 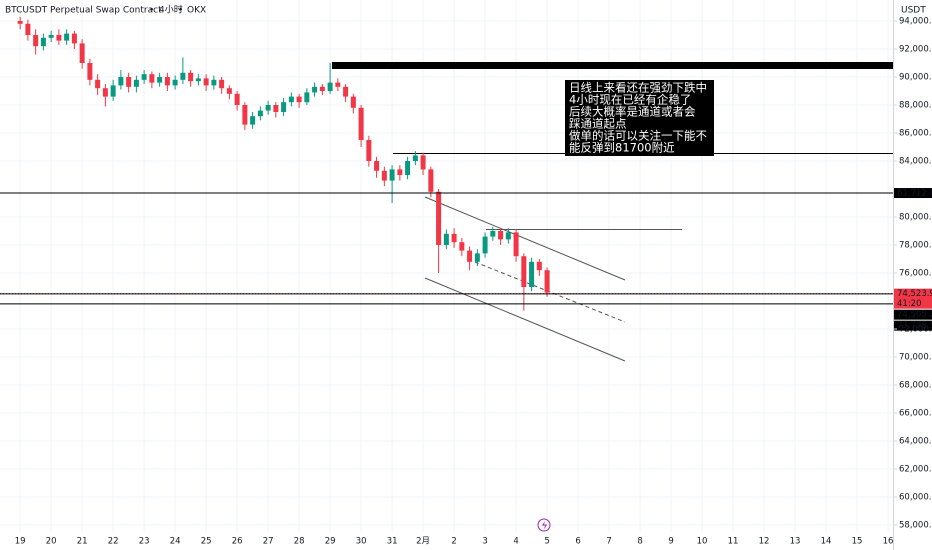 What do you see at coordinates (638, 88) in the screenshot?
I see `annotation-line: 日线上来看还在强劲下跌中` at bounding box center [638, 88].